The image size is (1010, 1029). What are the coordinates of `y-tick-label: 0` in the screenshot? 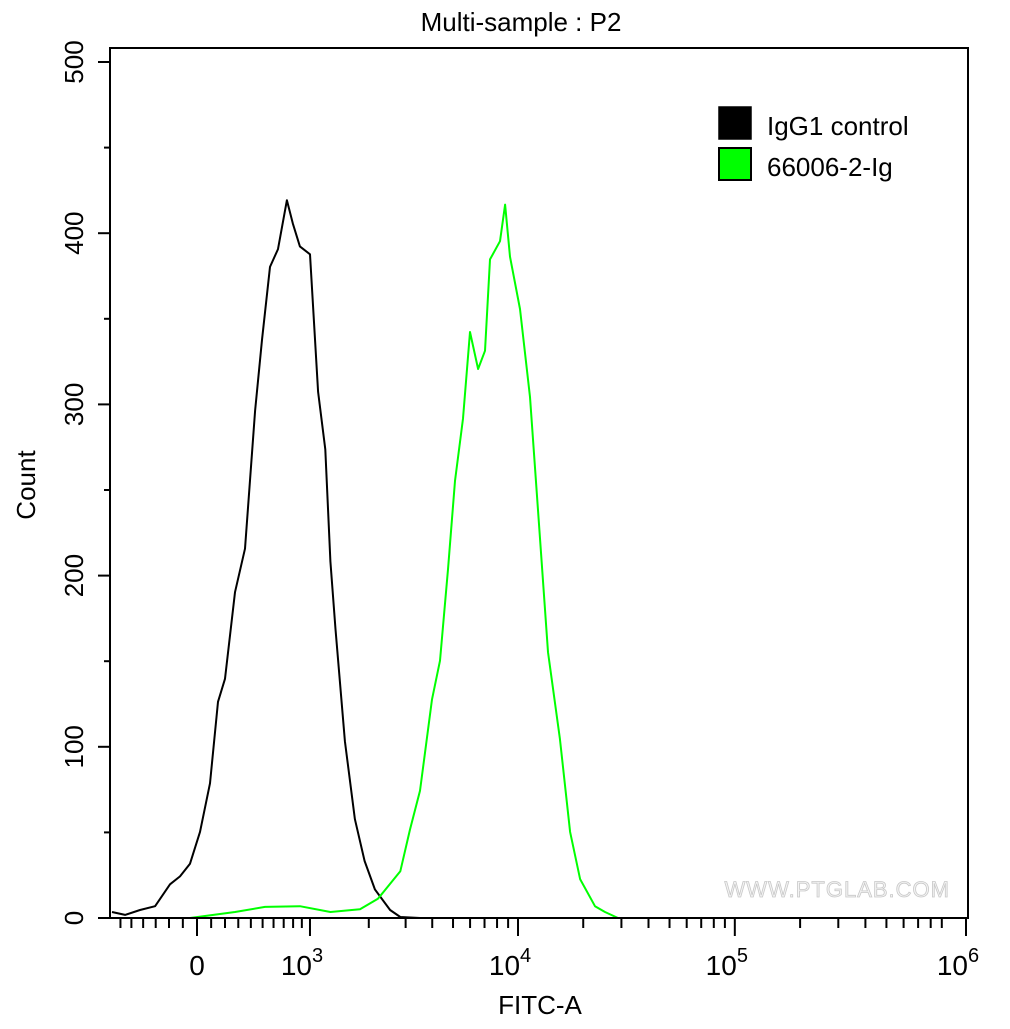 It's located at (74, 918).